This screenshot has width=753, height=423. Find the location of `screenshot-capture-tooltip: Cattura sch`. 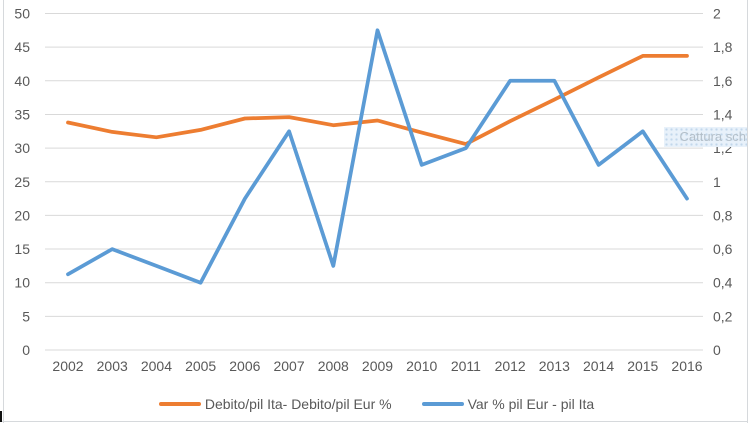

screenshot-capture-tooltip: Cattura sch is located at coordinates (705, 137).